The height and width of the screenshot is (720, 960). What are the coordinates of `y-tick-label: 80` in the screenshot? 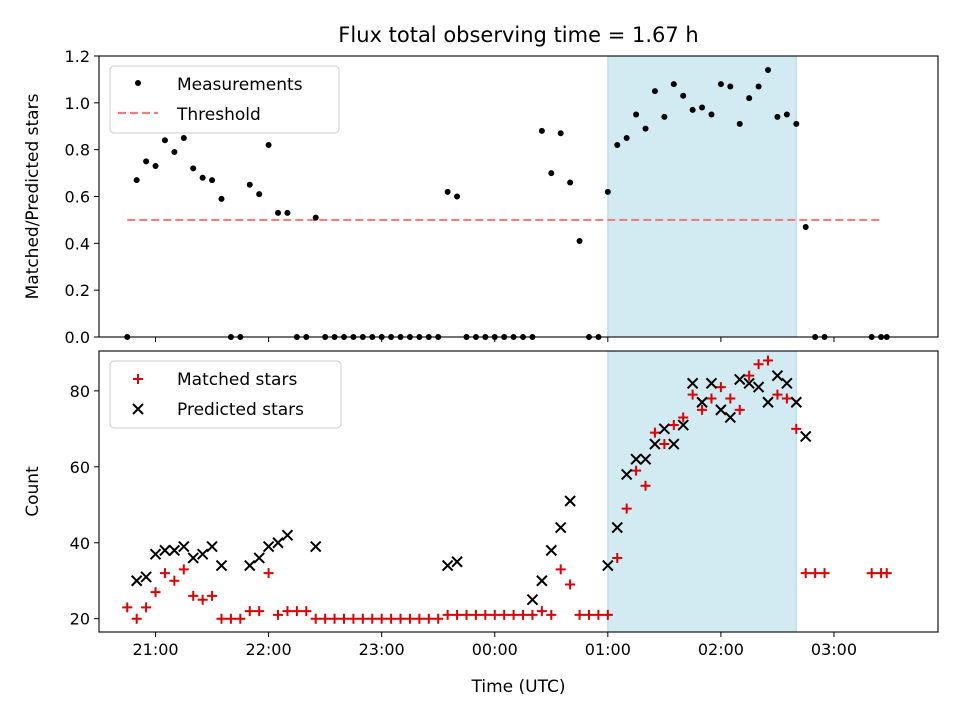 It's located at (80, 391).